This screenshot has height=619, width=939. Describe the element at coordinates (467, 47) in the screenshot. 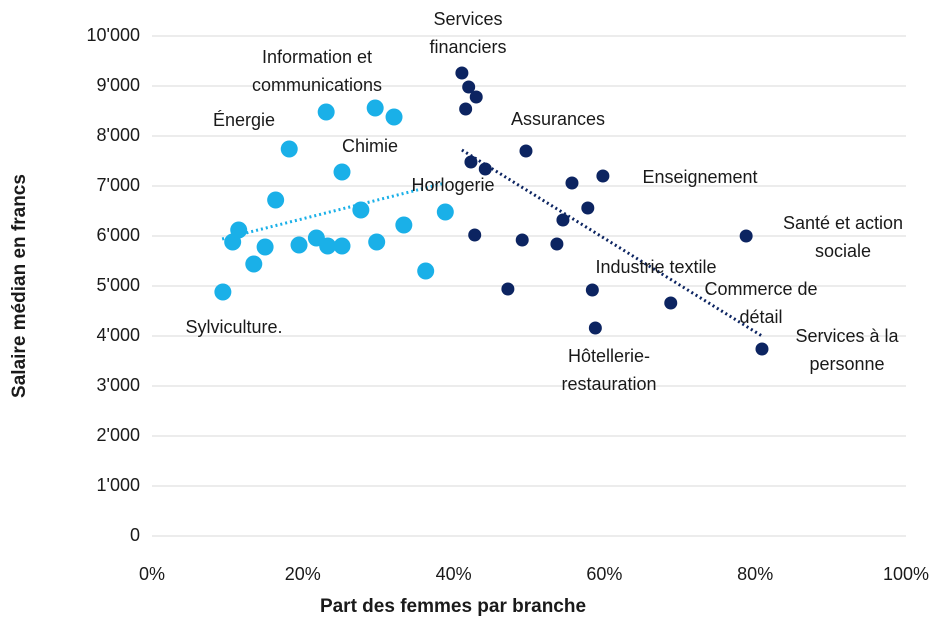

I see `annotation: financiers` at that location.